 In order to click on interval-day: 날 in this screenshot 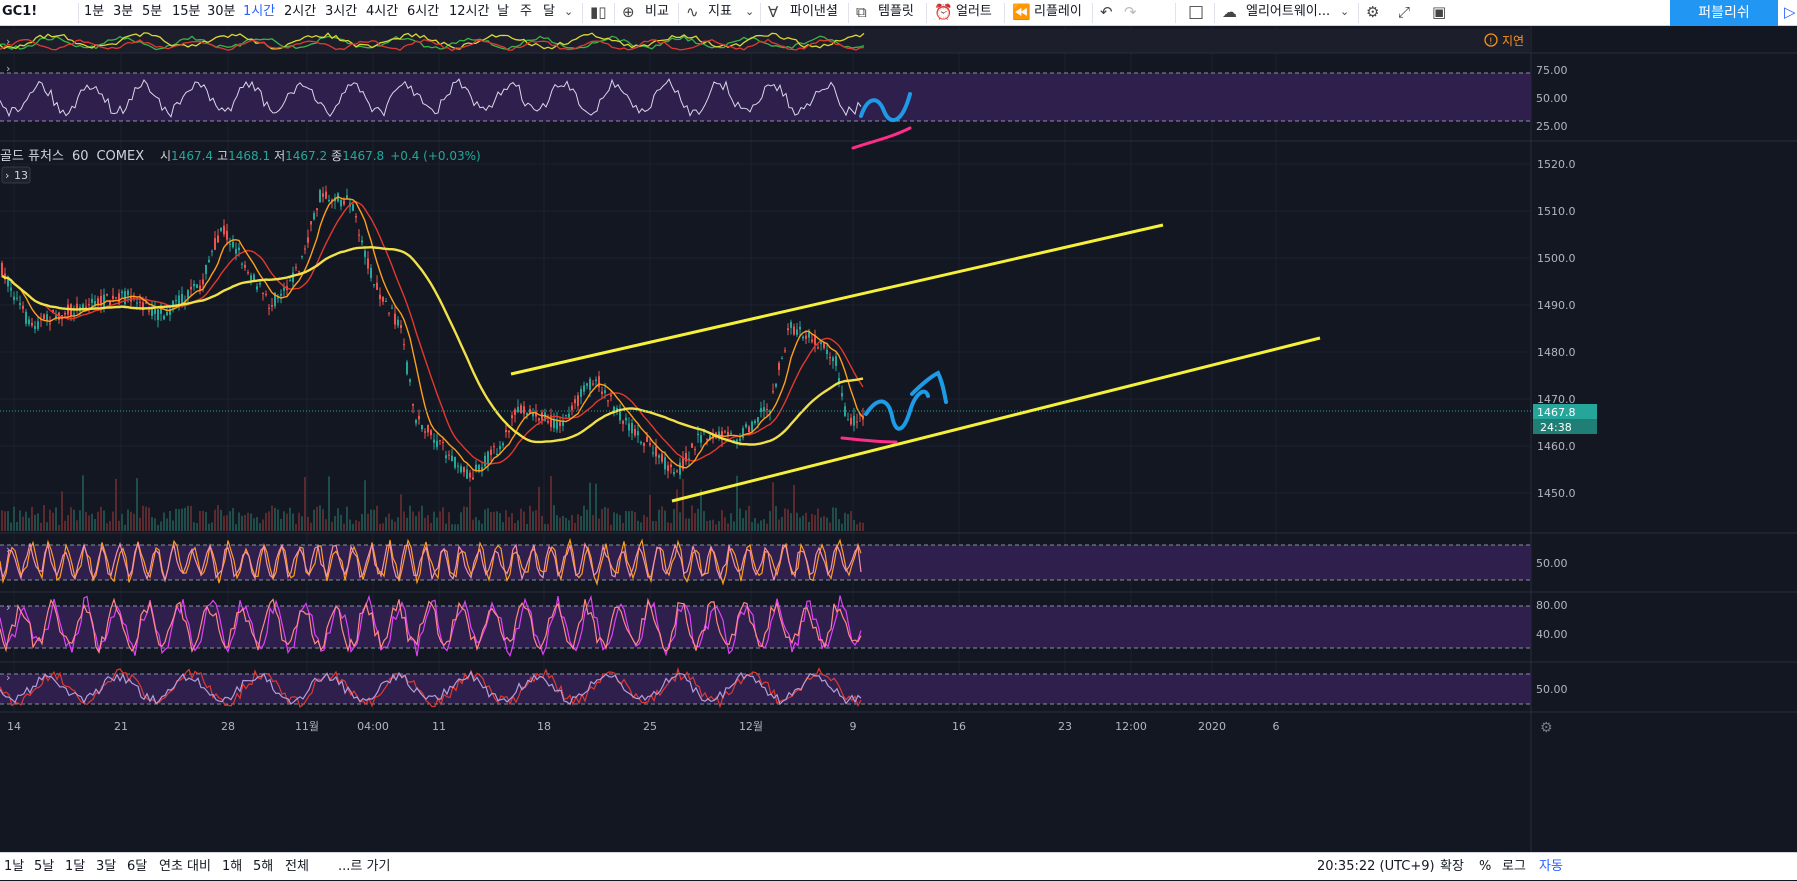, I will do `click(503, 11)`.